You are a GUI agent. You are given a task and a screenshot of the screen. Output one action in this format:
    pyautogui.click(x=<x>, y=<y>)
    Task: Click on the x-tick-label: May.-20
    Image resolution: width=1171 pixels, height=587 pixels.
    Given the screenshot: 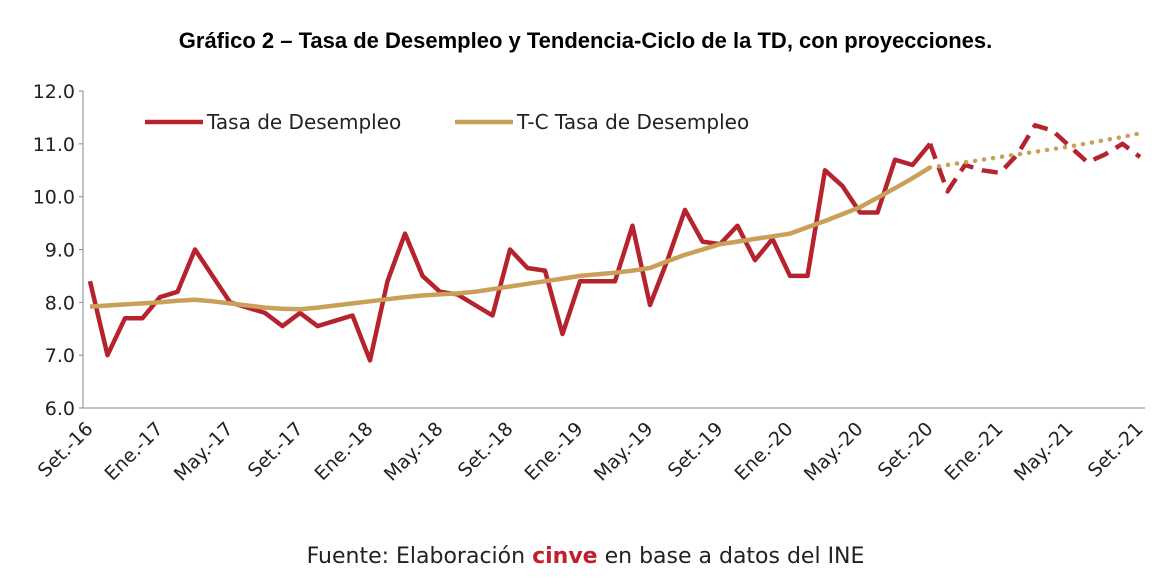 What is the action you would take?
    pyautogui.click(x=834, y=452)
    